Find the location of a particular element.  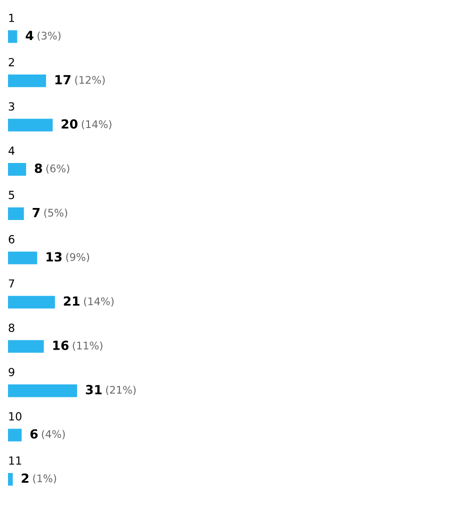

y-tick-label: 3 is located at coordinates (11, 106).